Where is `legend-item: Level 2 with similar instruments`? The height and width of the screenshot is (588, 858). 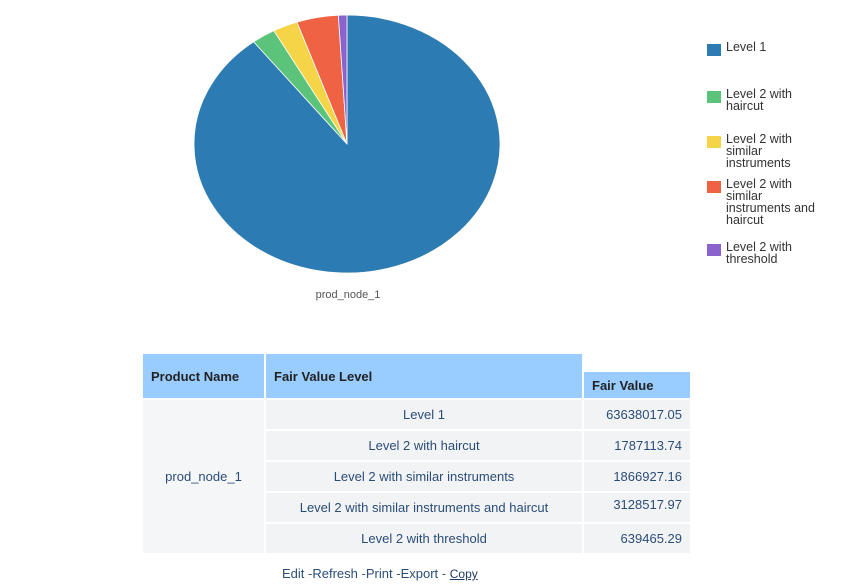
legend-item: Level 2 with similar instruments is located at coordinates (766, 151).